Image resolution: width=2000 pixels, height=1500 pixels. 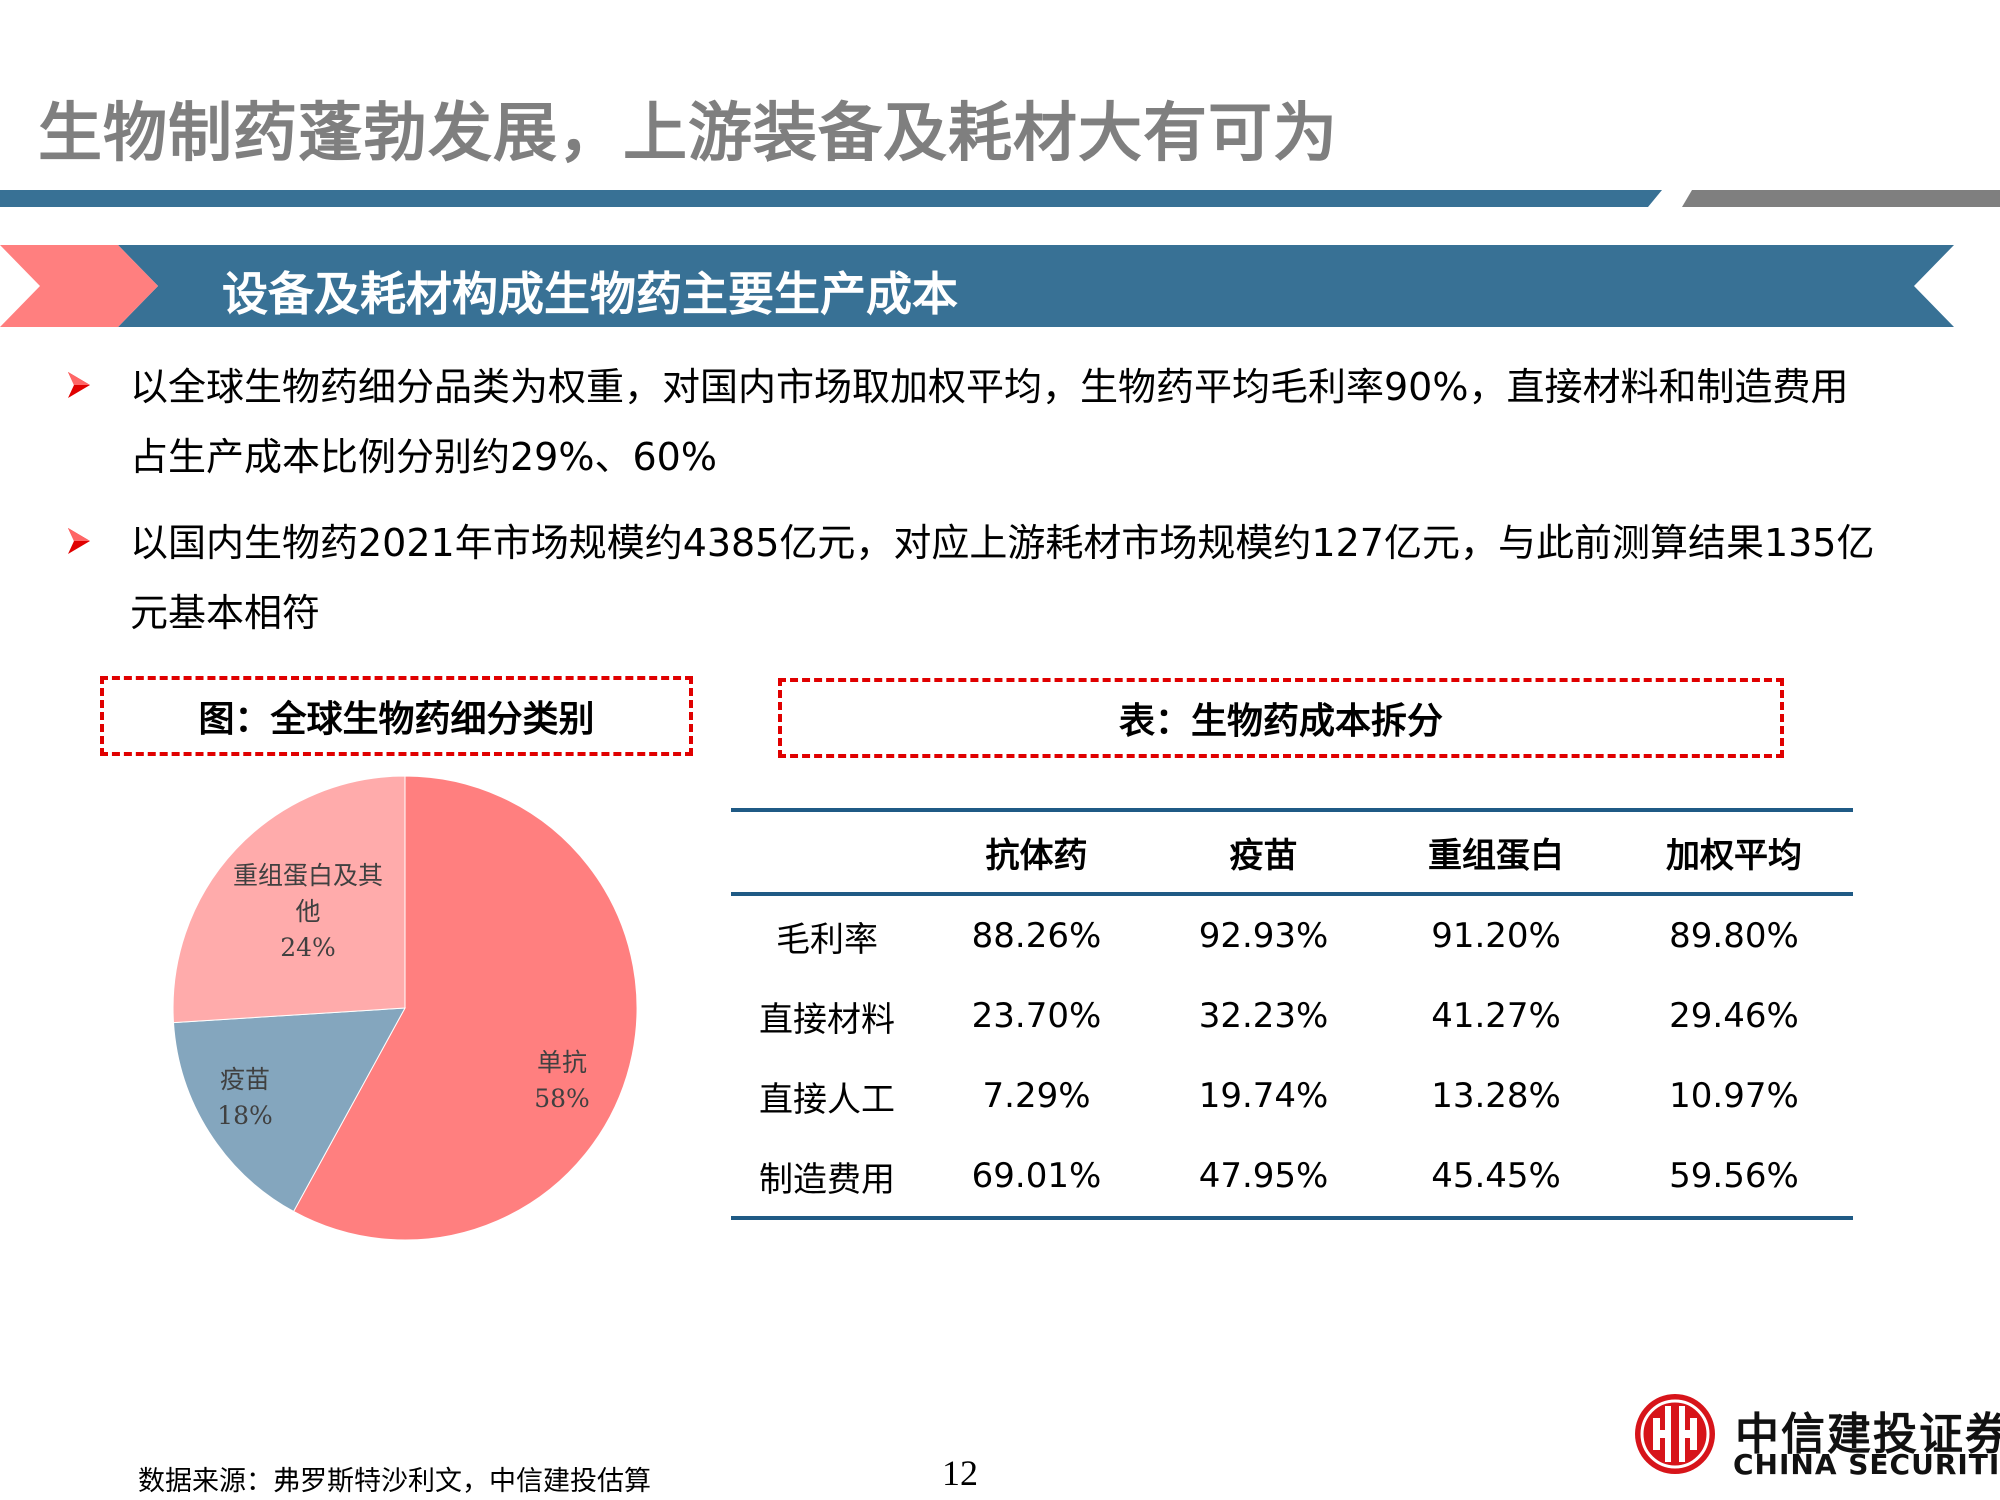 What do you see at coordinates (1281, 718) in the screenshot?
I see `table-caption: 表：生物药成本拆分` at bounding box center [1281, 718].